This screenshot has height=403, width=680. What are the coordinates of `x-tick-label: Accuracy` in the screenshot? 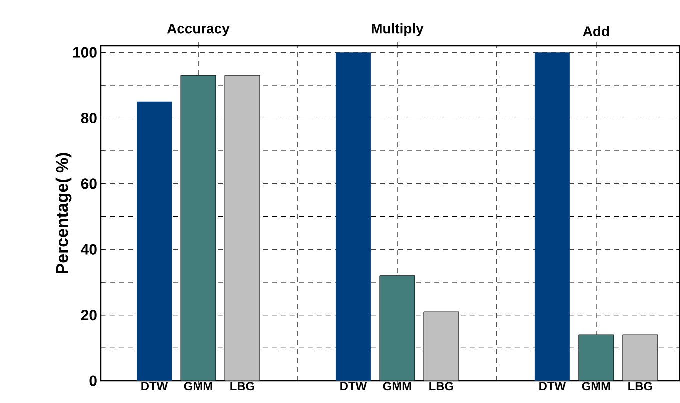 It's located at (198, 30).